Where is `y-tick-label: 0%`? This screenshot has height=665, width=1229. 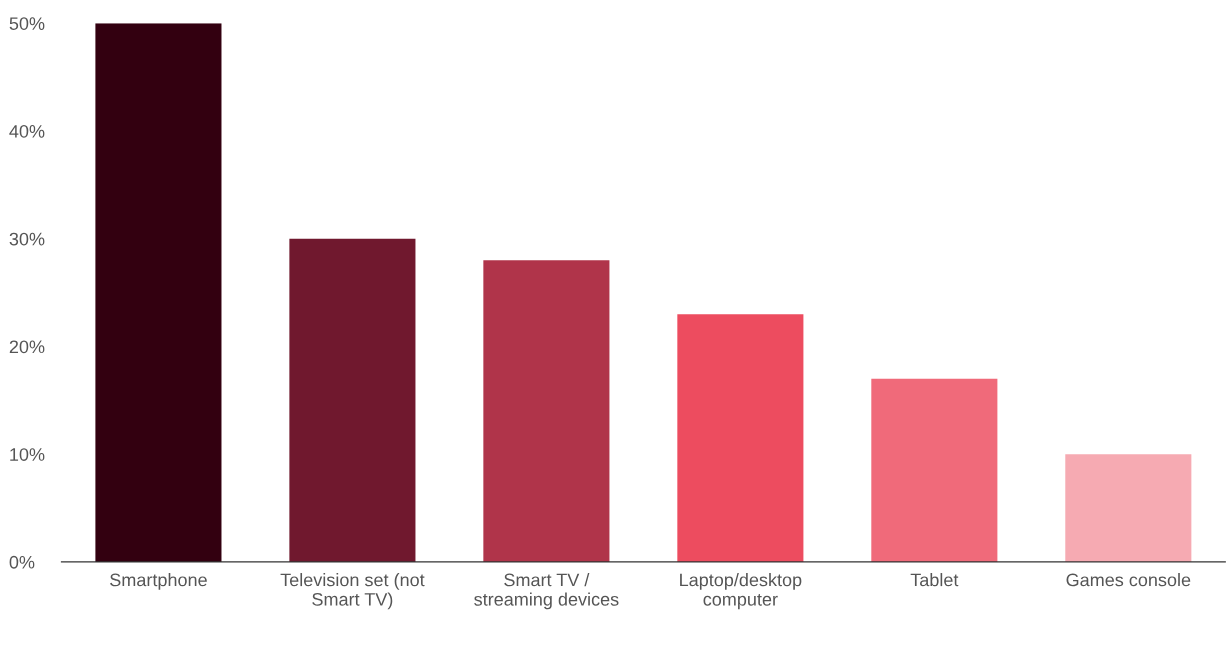 y-tick-label: 0% is located at coordinates (22, 562).